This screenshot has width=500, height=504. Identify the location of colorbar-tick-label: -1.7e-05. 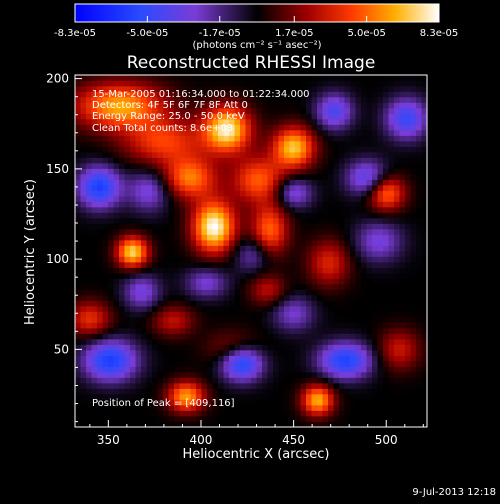
(220, 33).